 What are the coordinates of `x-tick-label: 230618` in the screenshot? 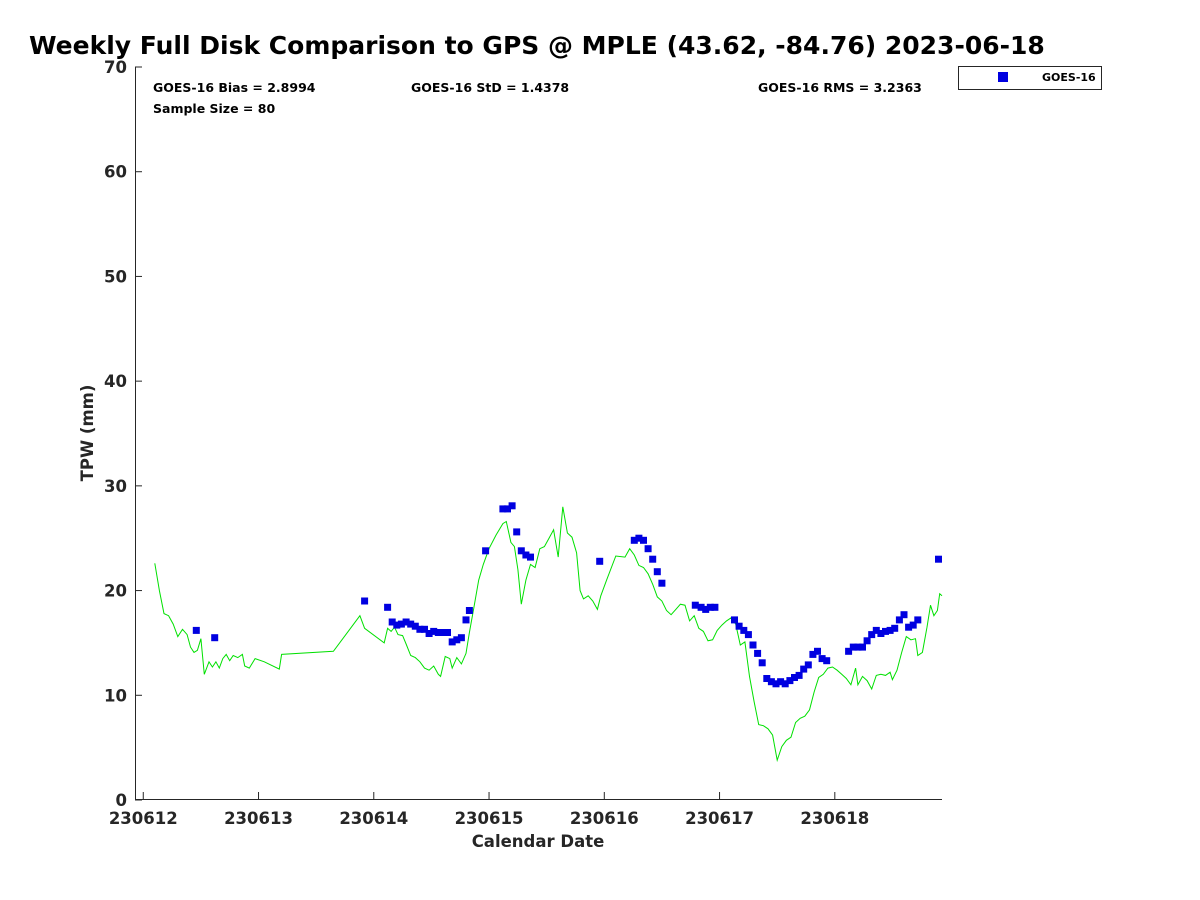 It's located at (834, 818).